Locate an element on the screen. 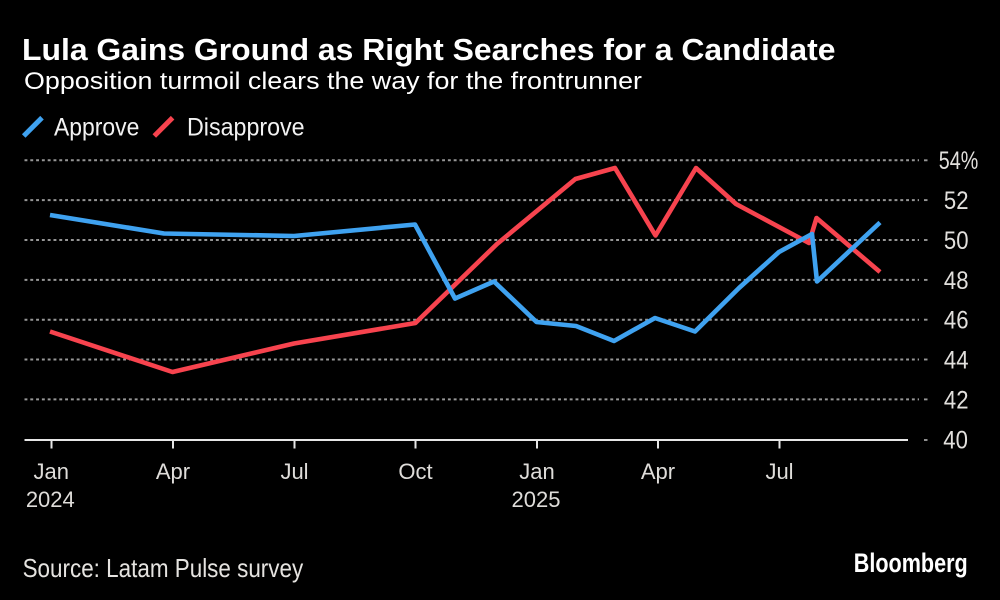 The image size is (1000, 600). svg-text: Oct is located at coordinates (415, 471).